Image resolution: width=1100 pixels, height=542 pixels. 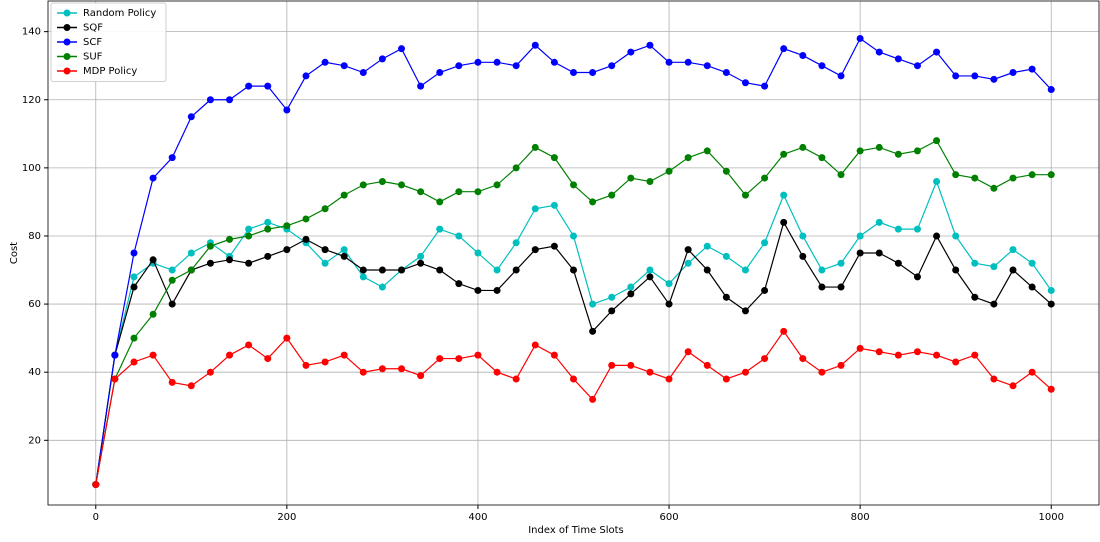 What do you see at coordinates (860, 517) in the screenshot?
I see `x-tick-label: 800` at bounding box center [860, 517].